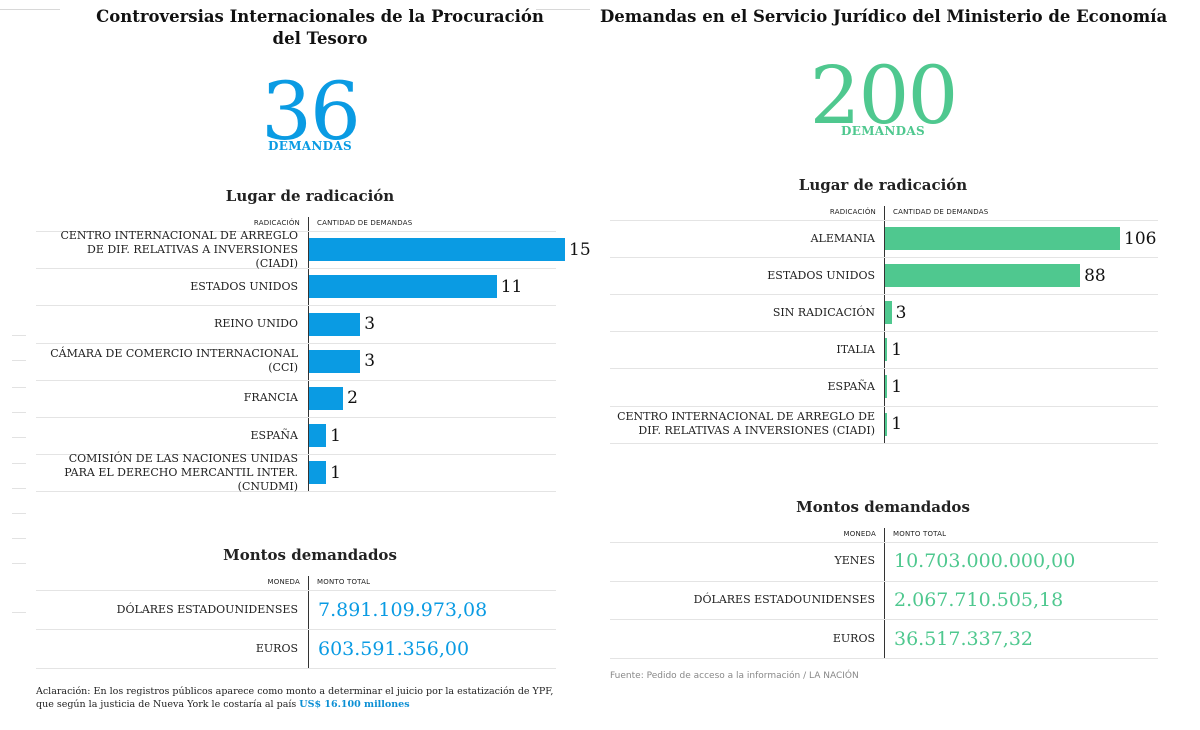  What do you see at coordinates (311, 111) in the screenshot?
I see `total-demandas-number: 36` at bounding box center [311, 111].